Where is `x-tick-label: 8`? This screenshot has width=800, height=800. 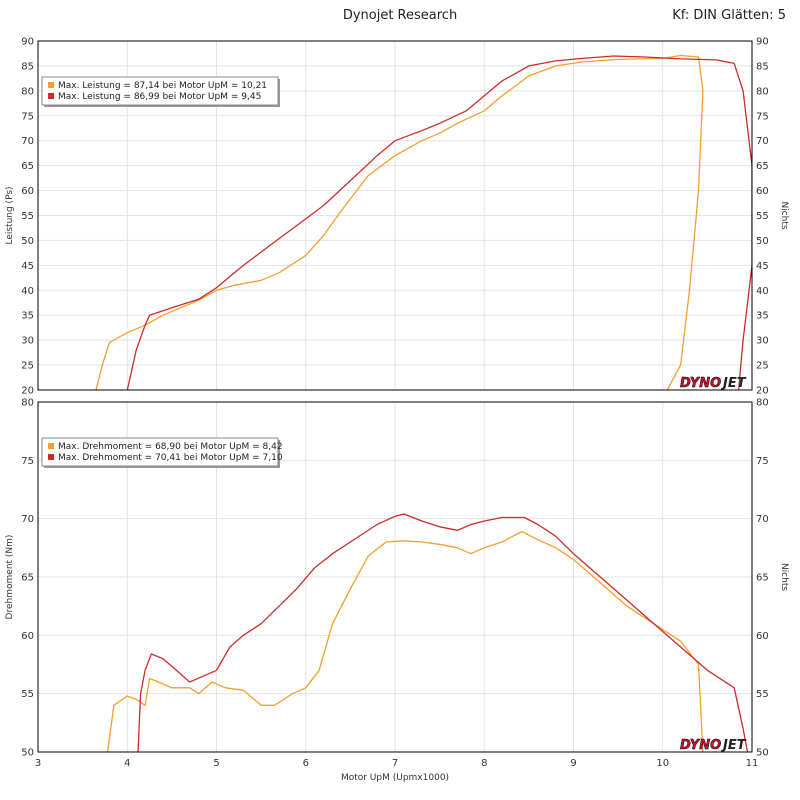
x-tick-label: 8 is located at coordinates (484, 763).